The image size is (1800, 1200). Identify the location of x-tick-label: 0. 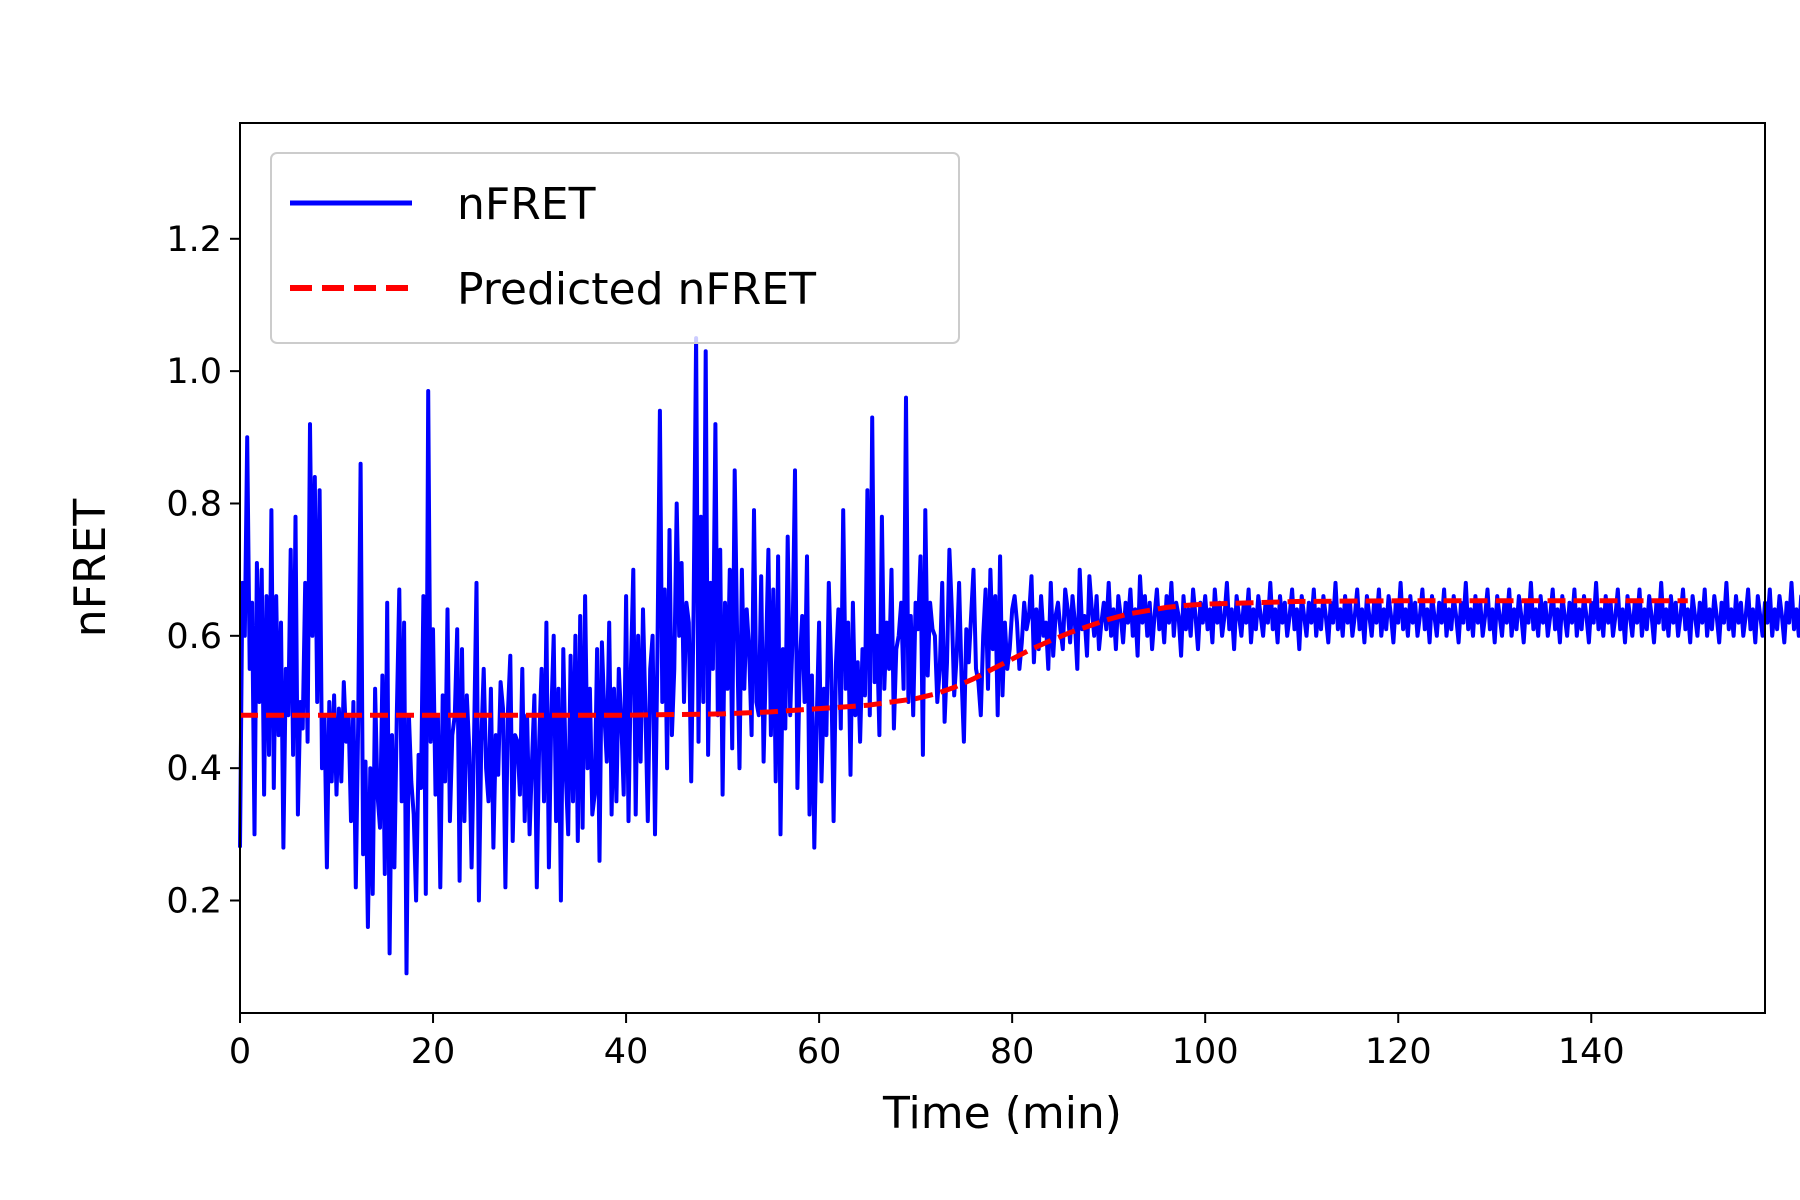
(240, 1052).